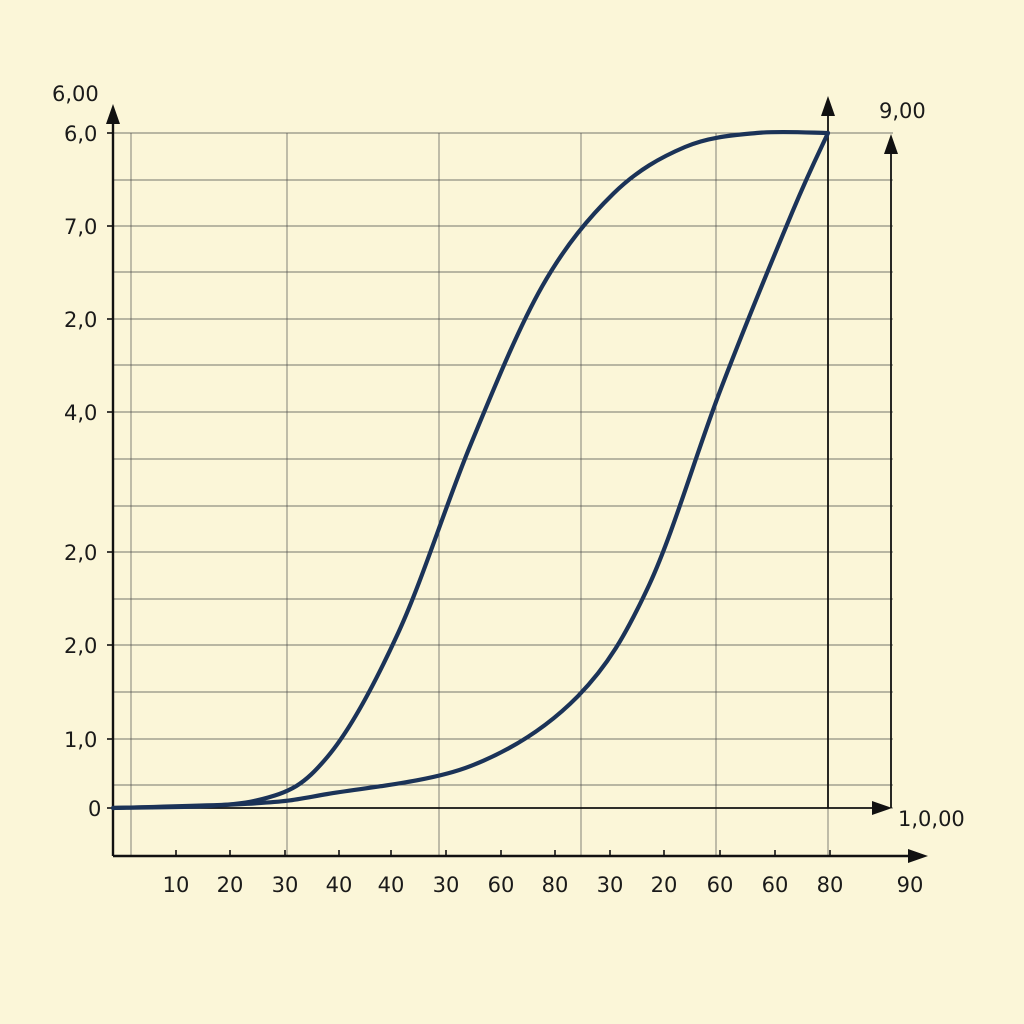 This screenshot has height=1024, width=1024. Describe the element at coordinates (828, 106) in the screenshot. I see `inner-right-axis-arrow` at that location.